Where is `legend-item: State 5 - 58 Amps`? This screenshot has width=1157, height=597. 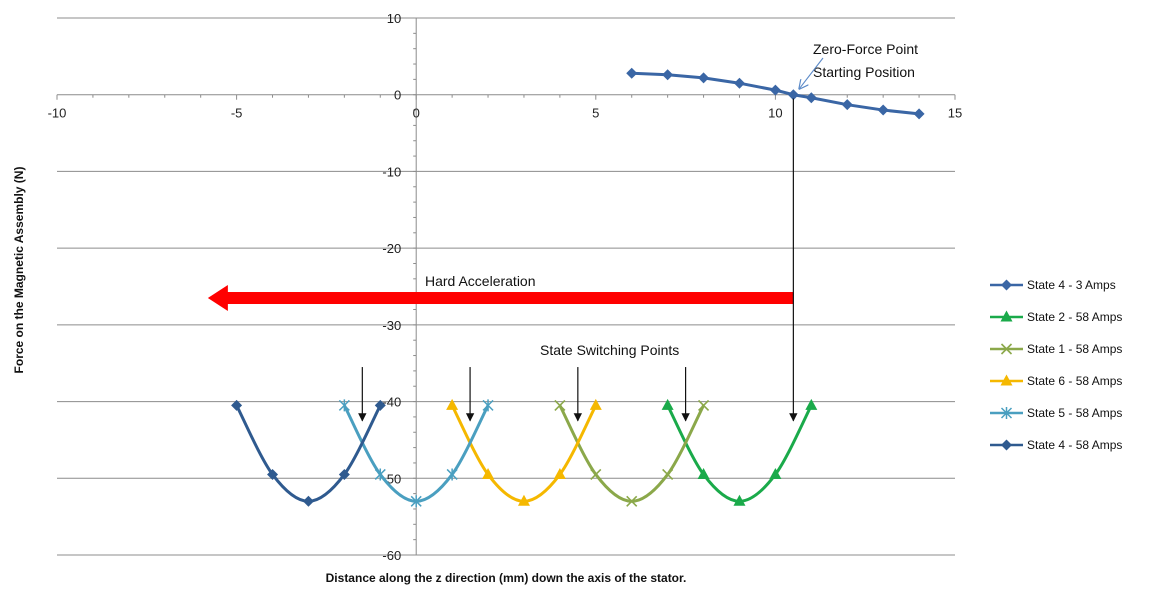
legend-item: State 5 - 58 Amps is located at coordinates (1056, 413).